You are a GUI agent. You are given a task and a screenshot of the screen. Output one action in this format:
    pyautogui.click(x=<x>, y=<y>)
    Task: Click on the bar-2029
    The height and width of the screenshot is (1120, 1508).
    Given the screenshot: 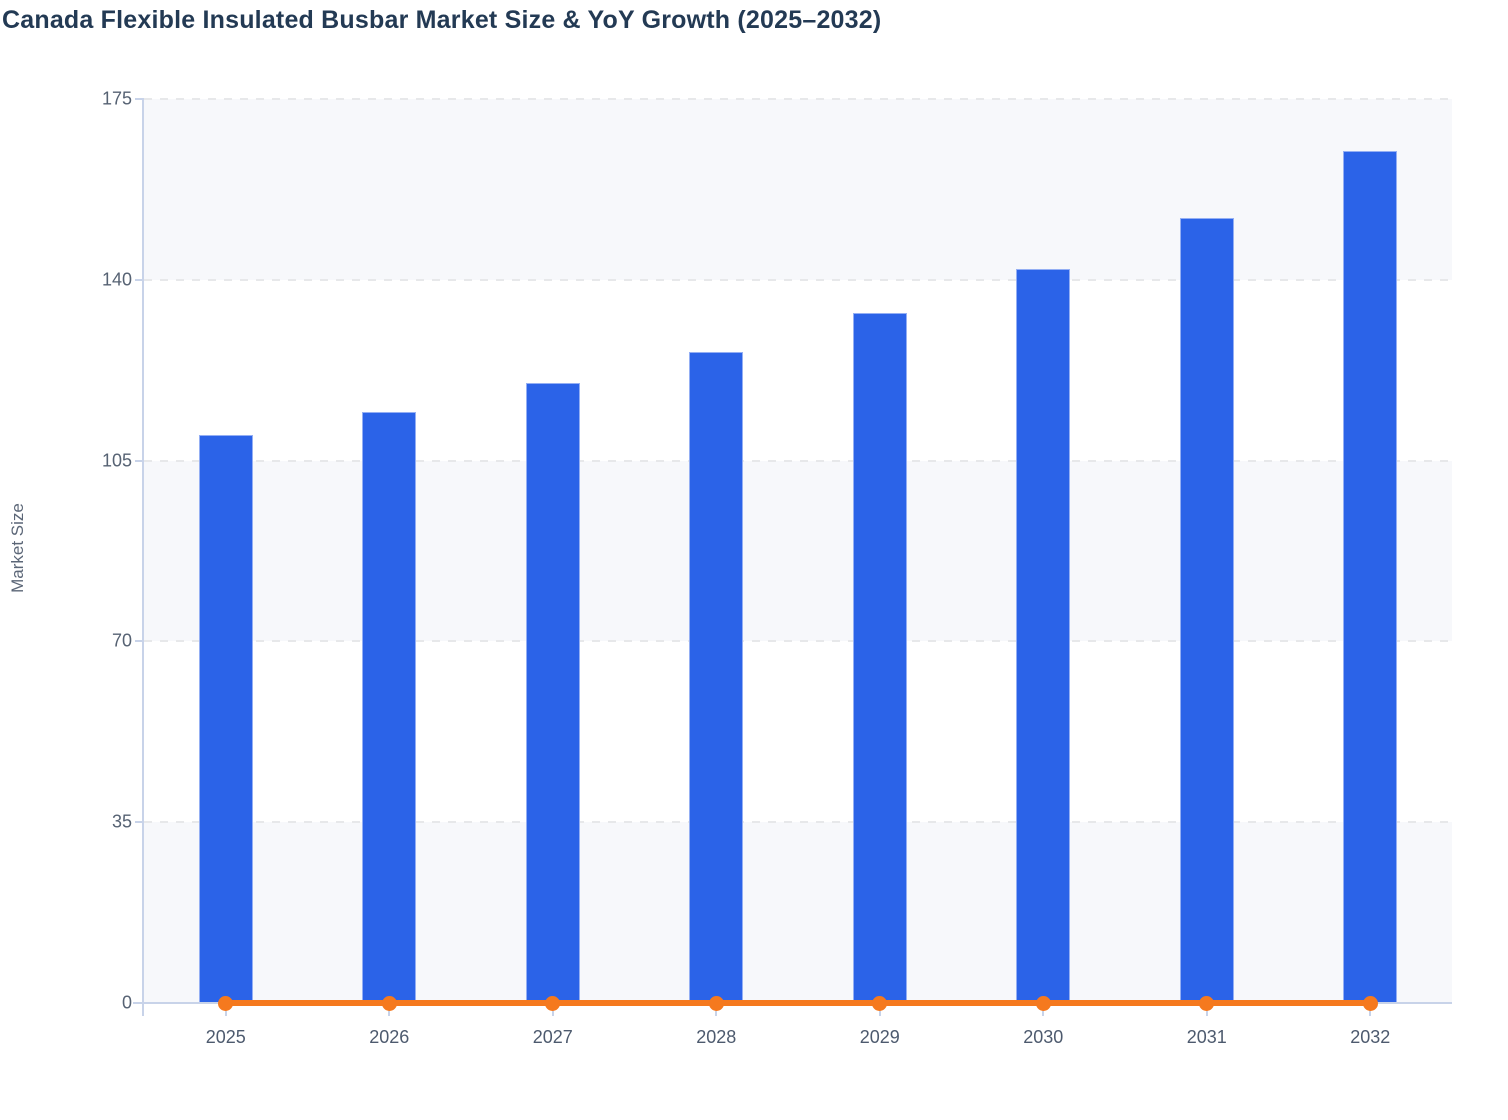 What is the action you would take?
    pyautogui.click(x=879, y=658)
    